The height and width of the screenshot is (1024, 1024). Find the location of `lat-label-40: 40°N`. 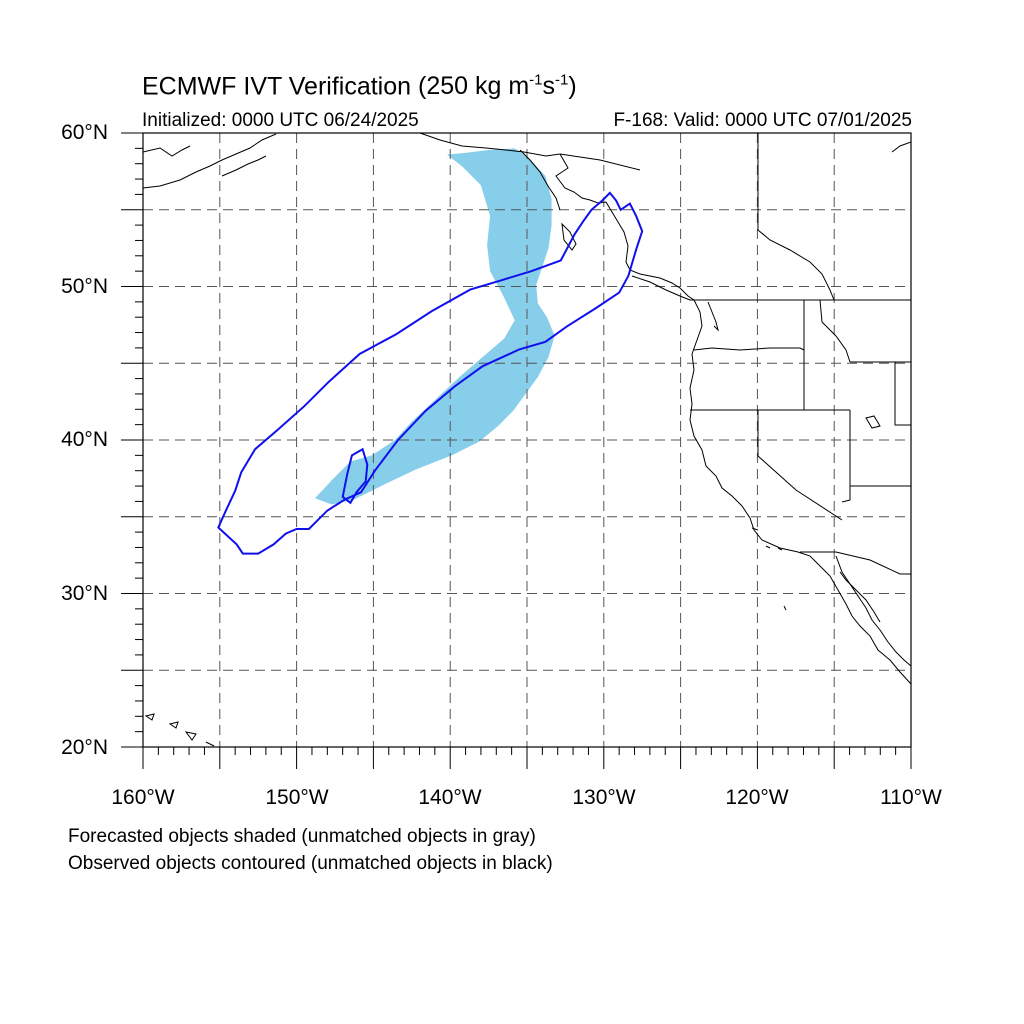

lat-label-40: 40°N is located at coordinates (84, 439).